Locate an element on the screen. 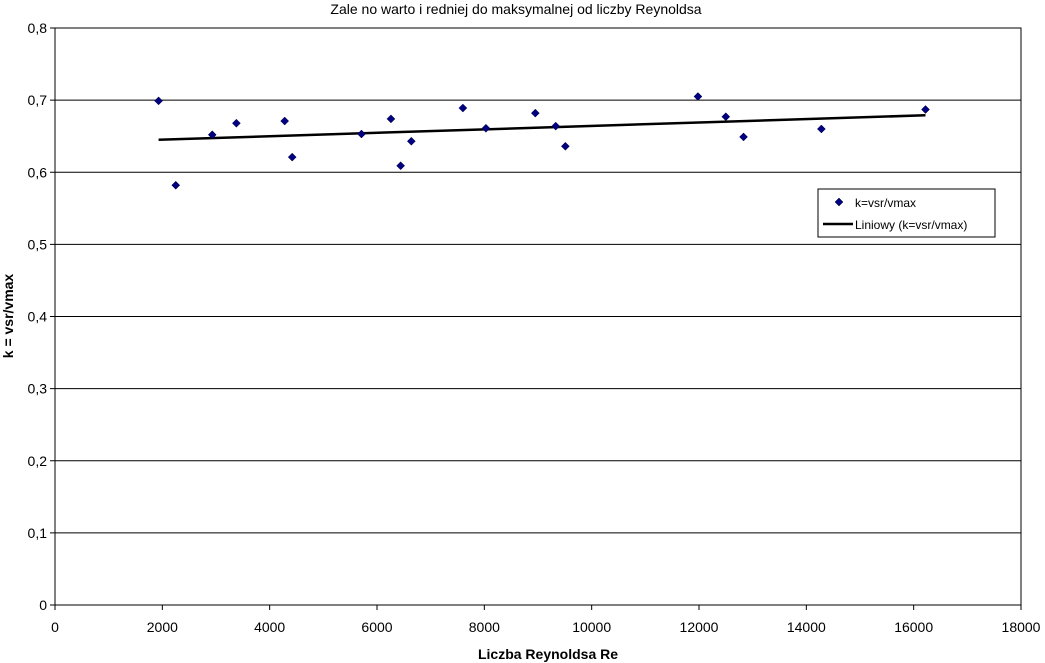 The height and width of the screenshot is (663, 1045). x-tick-label: 4000 is located at coordinates (269, 627).